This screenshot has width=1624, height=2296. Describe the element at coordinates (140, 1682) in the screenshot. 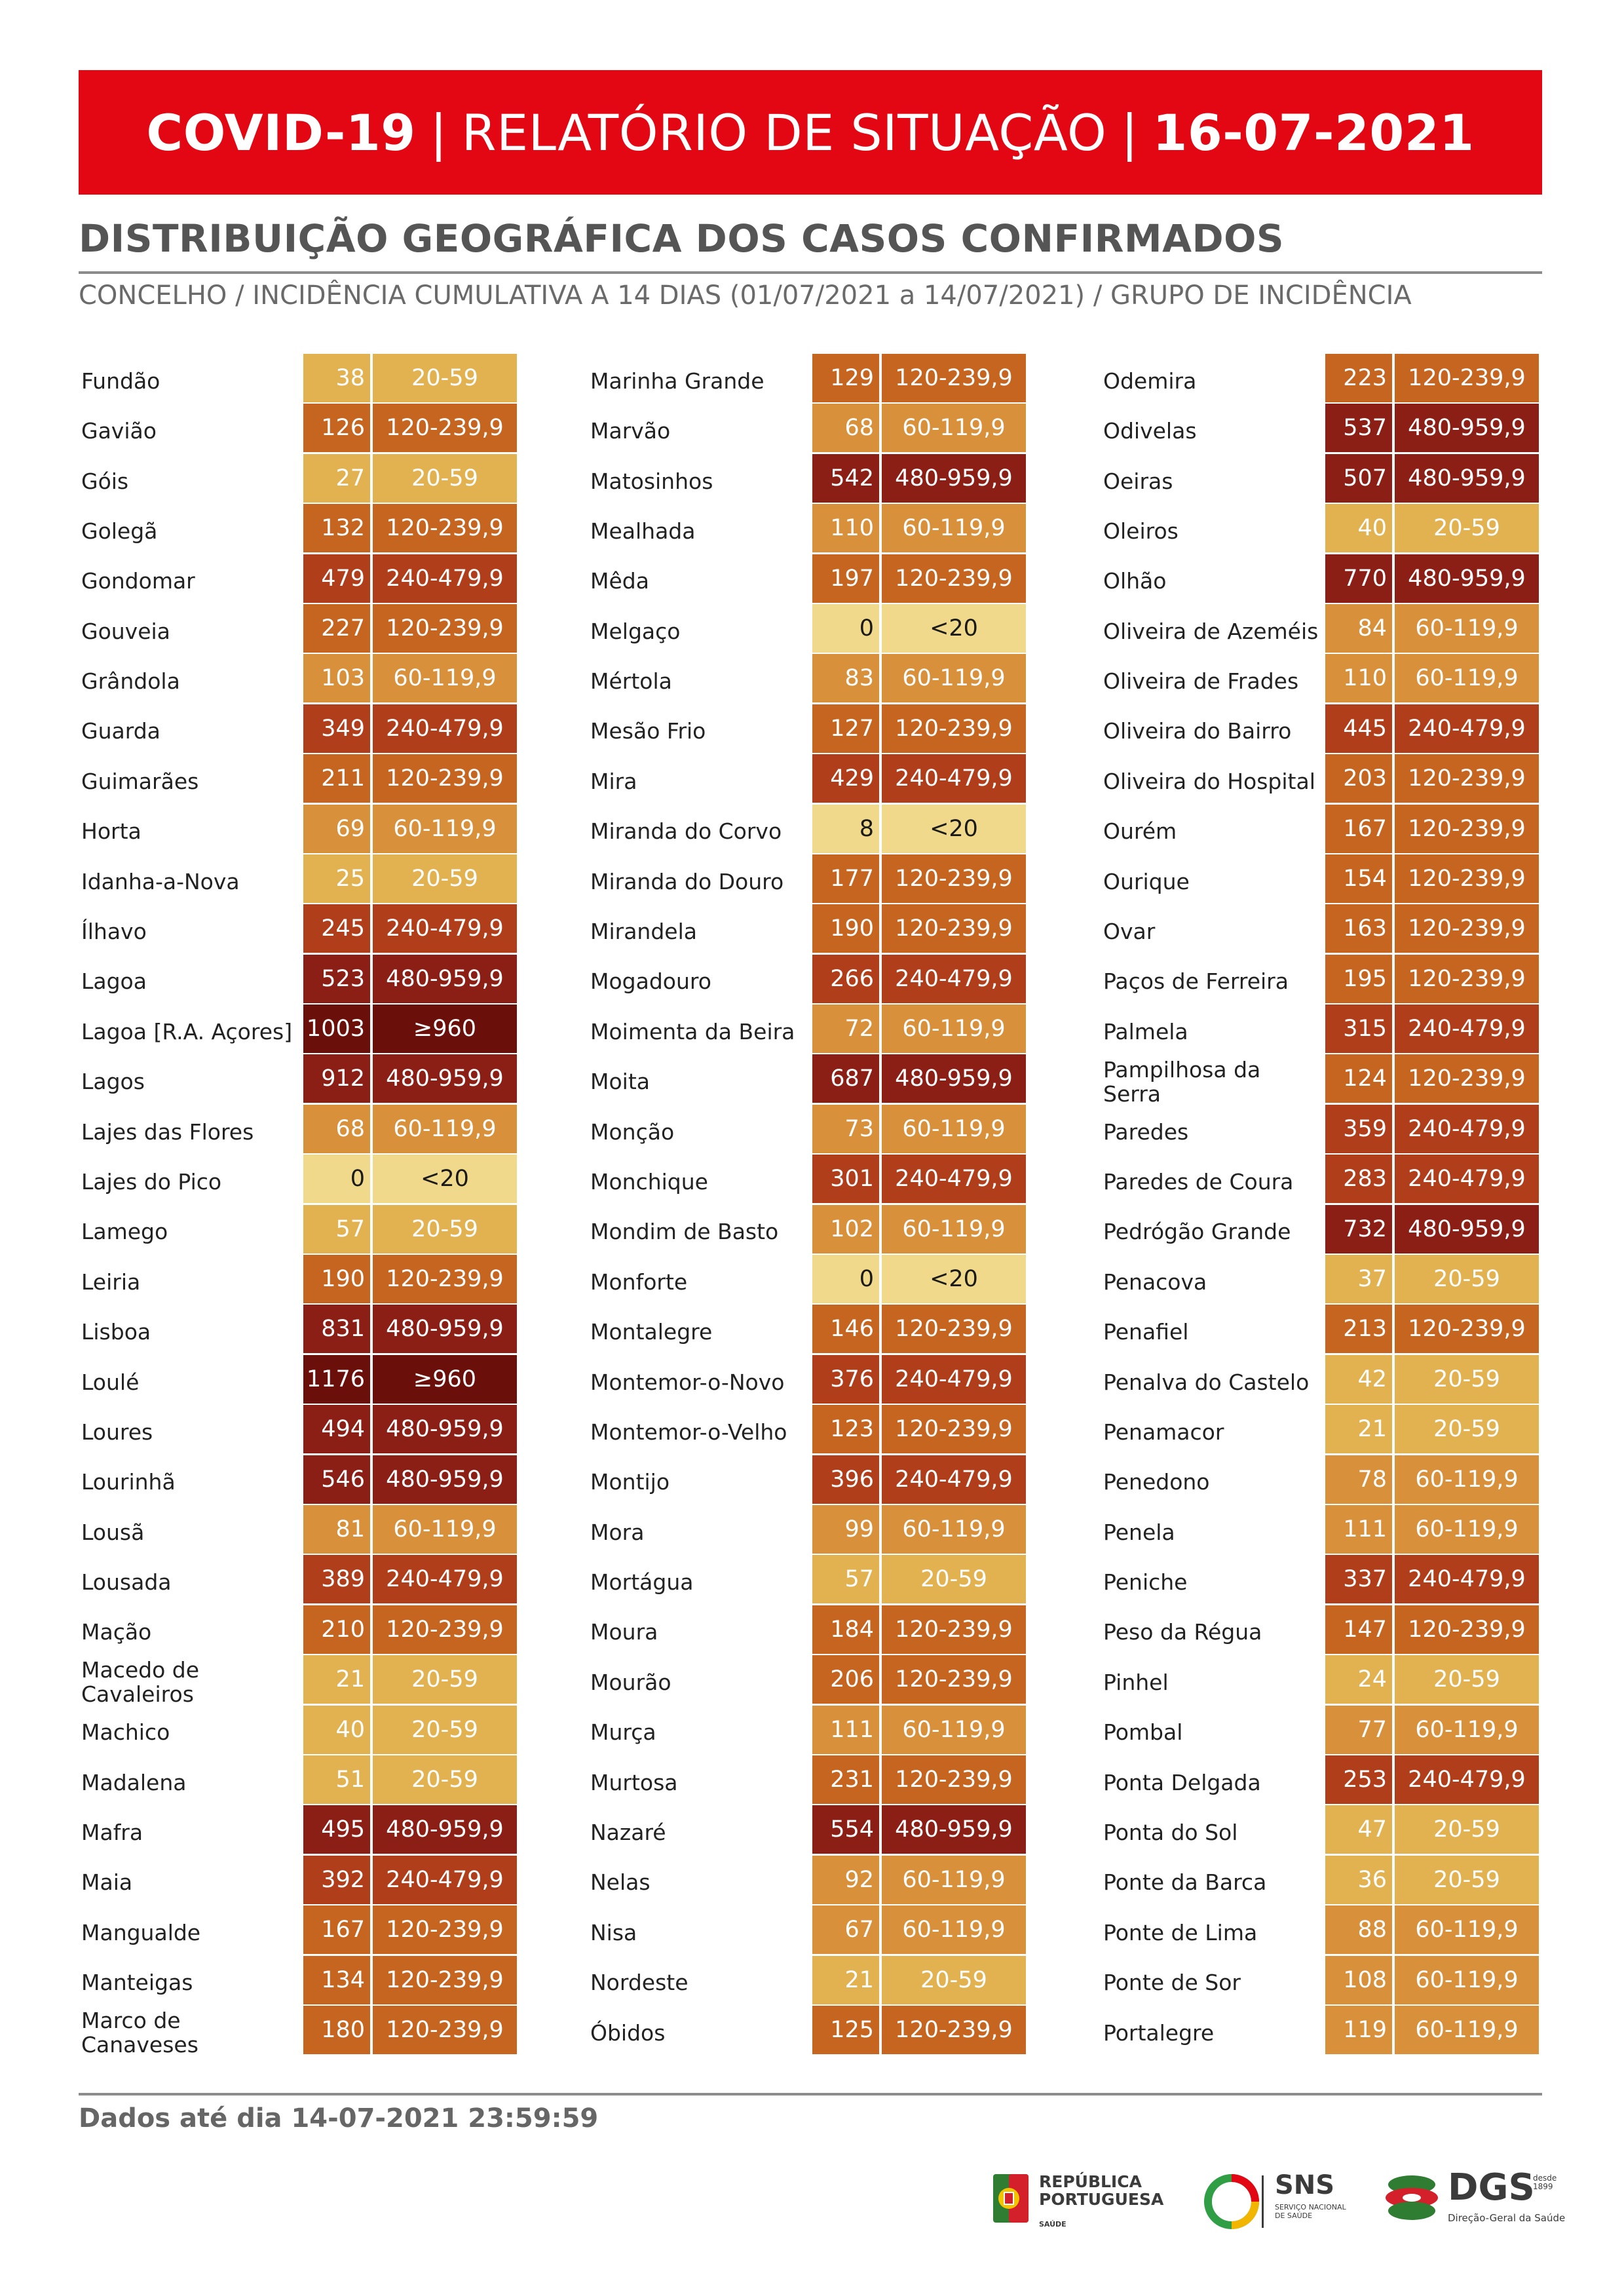

I see `municipality-name: Macedo de Cavaleiros` at that location.